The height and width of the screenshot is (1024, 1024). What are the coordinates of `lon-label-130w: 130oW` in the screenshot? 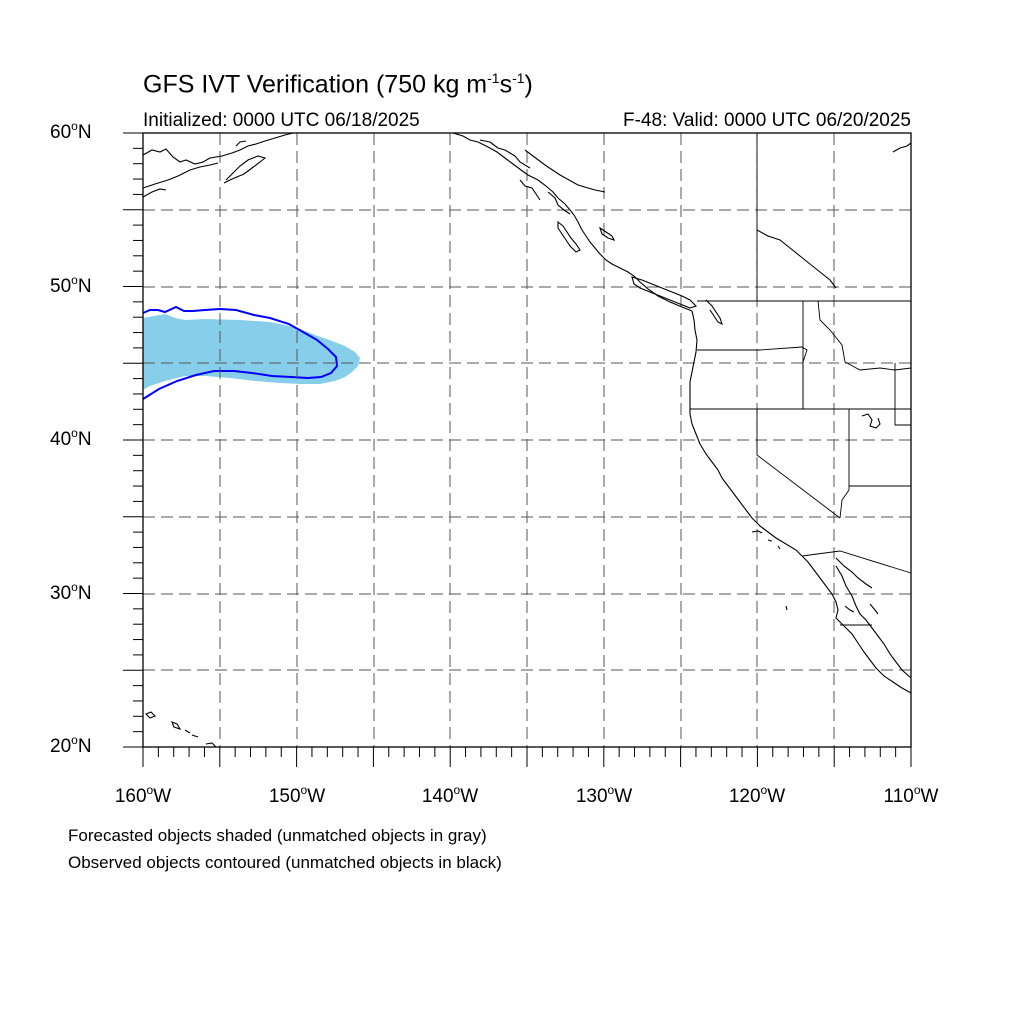 It's located at (604, 795).